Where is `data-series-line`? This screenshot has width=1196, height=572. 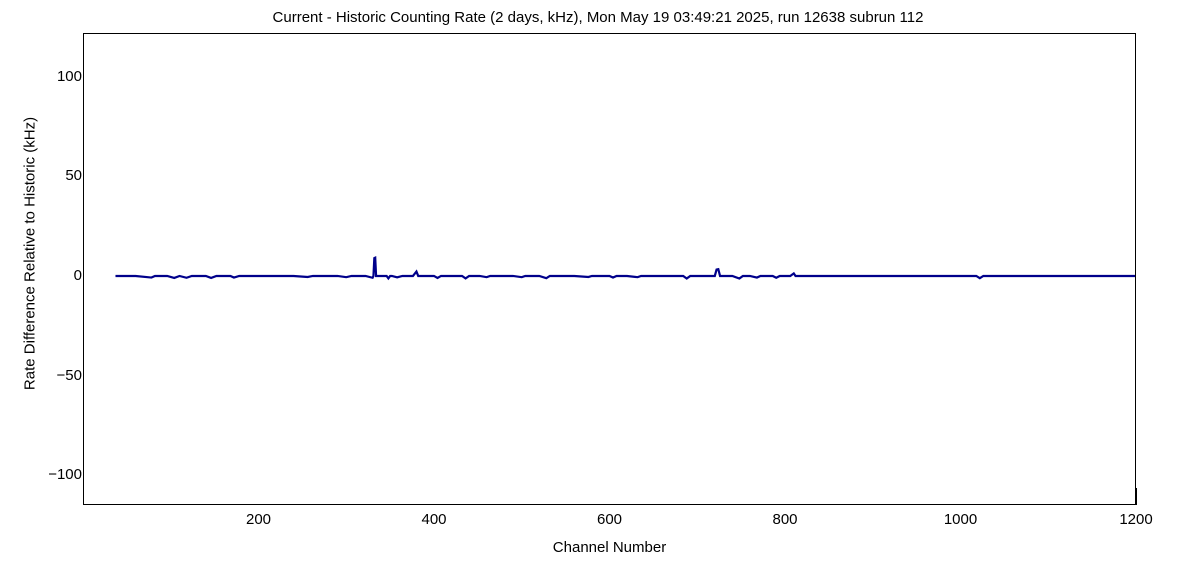 data-series-line is located at coordinates (625, 268).